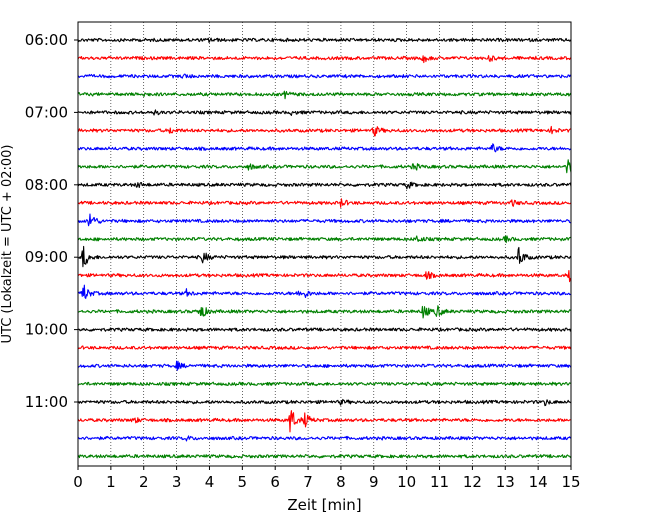  I want to click on x-tick-label: 9, so click(374, 482).